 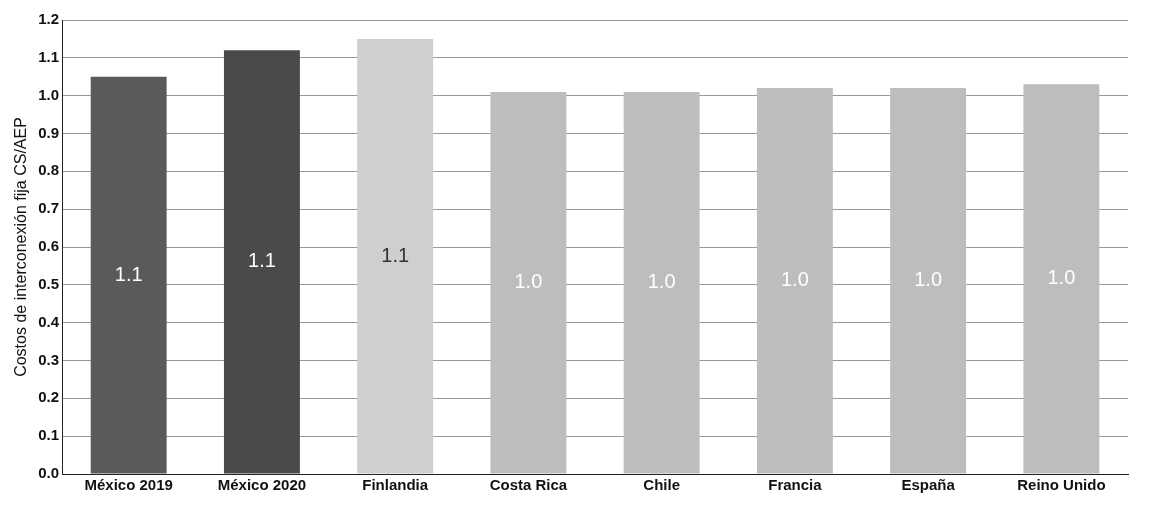 I want to click on y-axis-title: Costos de interconexión fija CS/AEP, so click(x=21, y=247).